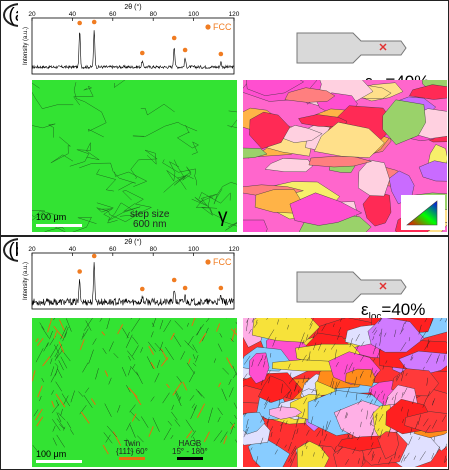  What do you see at coordinates (51, 217) in the screenshot?
I see `scale-label-a: 100 μm` at bounding box center [51, 217].